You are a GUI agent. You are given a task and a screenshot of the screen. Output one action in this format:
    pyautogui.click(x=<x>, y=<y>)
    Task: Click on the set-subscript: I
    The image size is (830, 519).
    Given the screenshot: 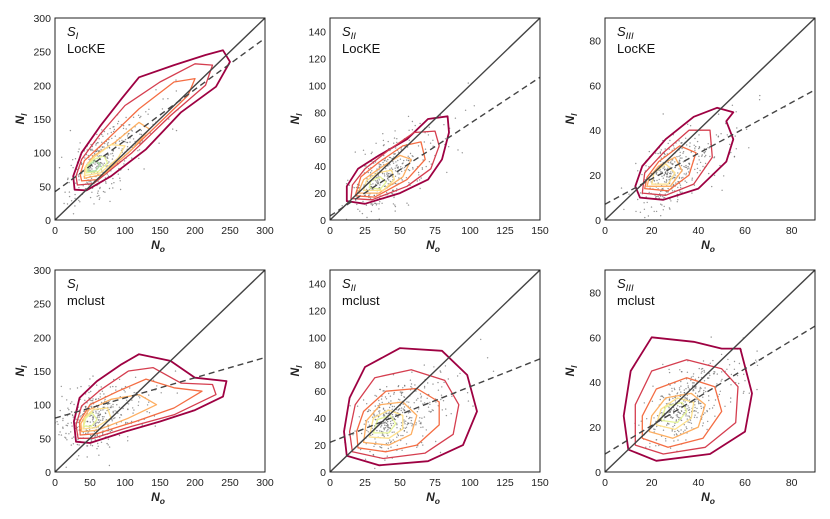 What is the action you would take?
    pyautogui.click(x=77, y=288)
    